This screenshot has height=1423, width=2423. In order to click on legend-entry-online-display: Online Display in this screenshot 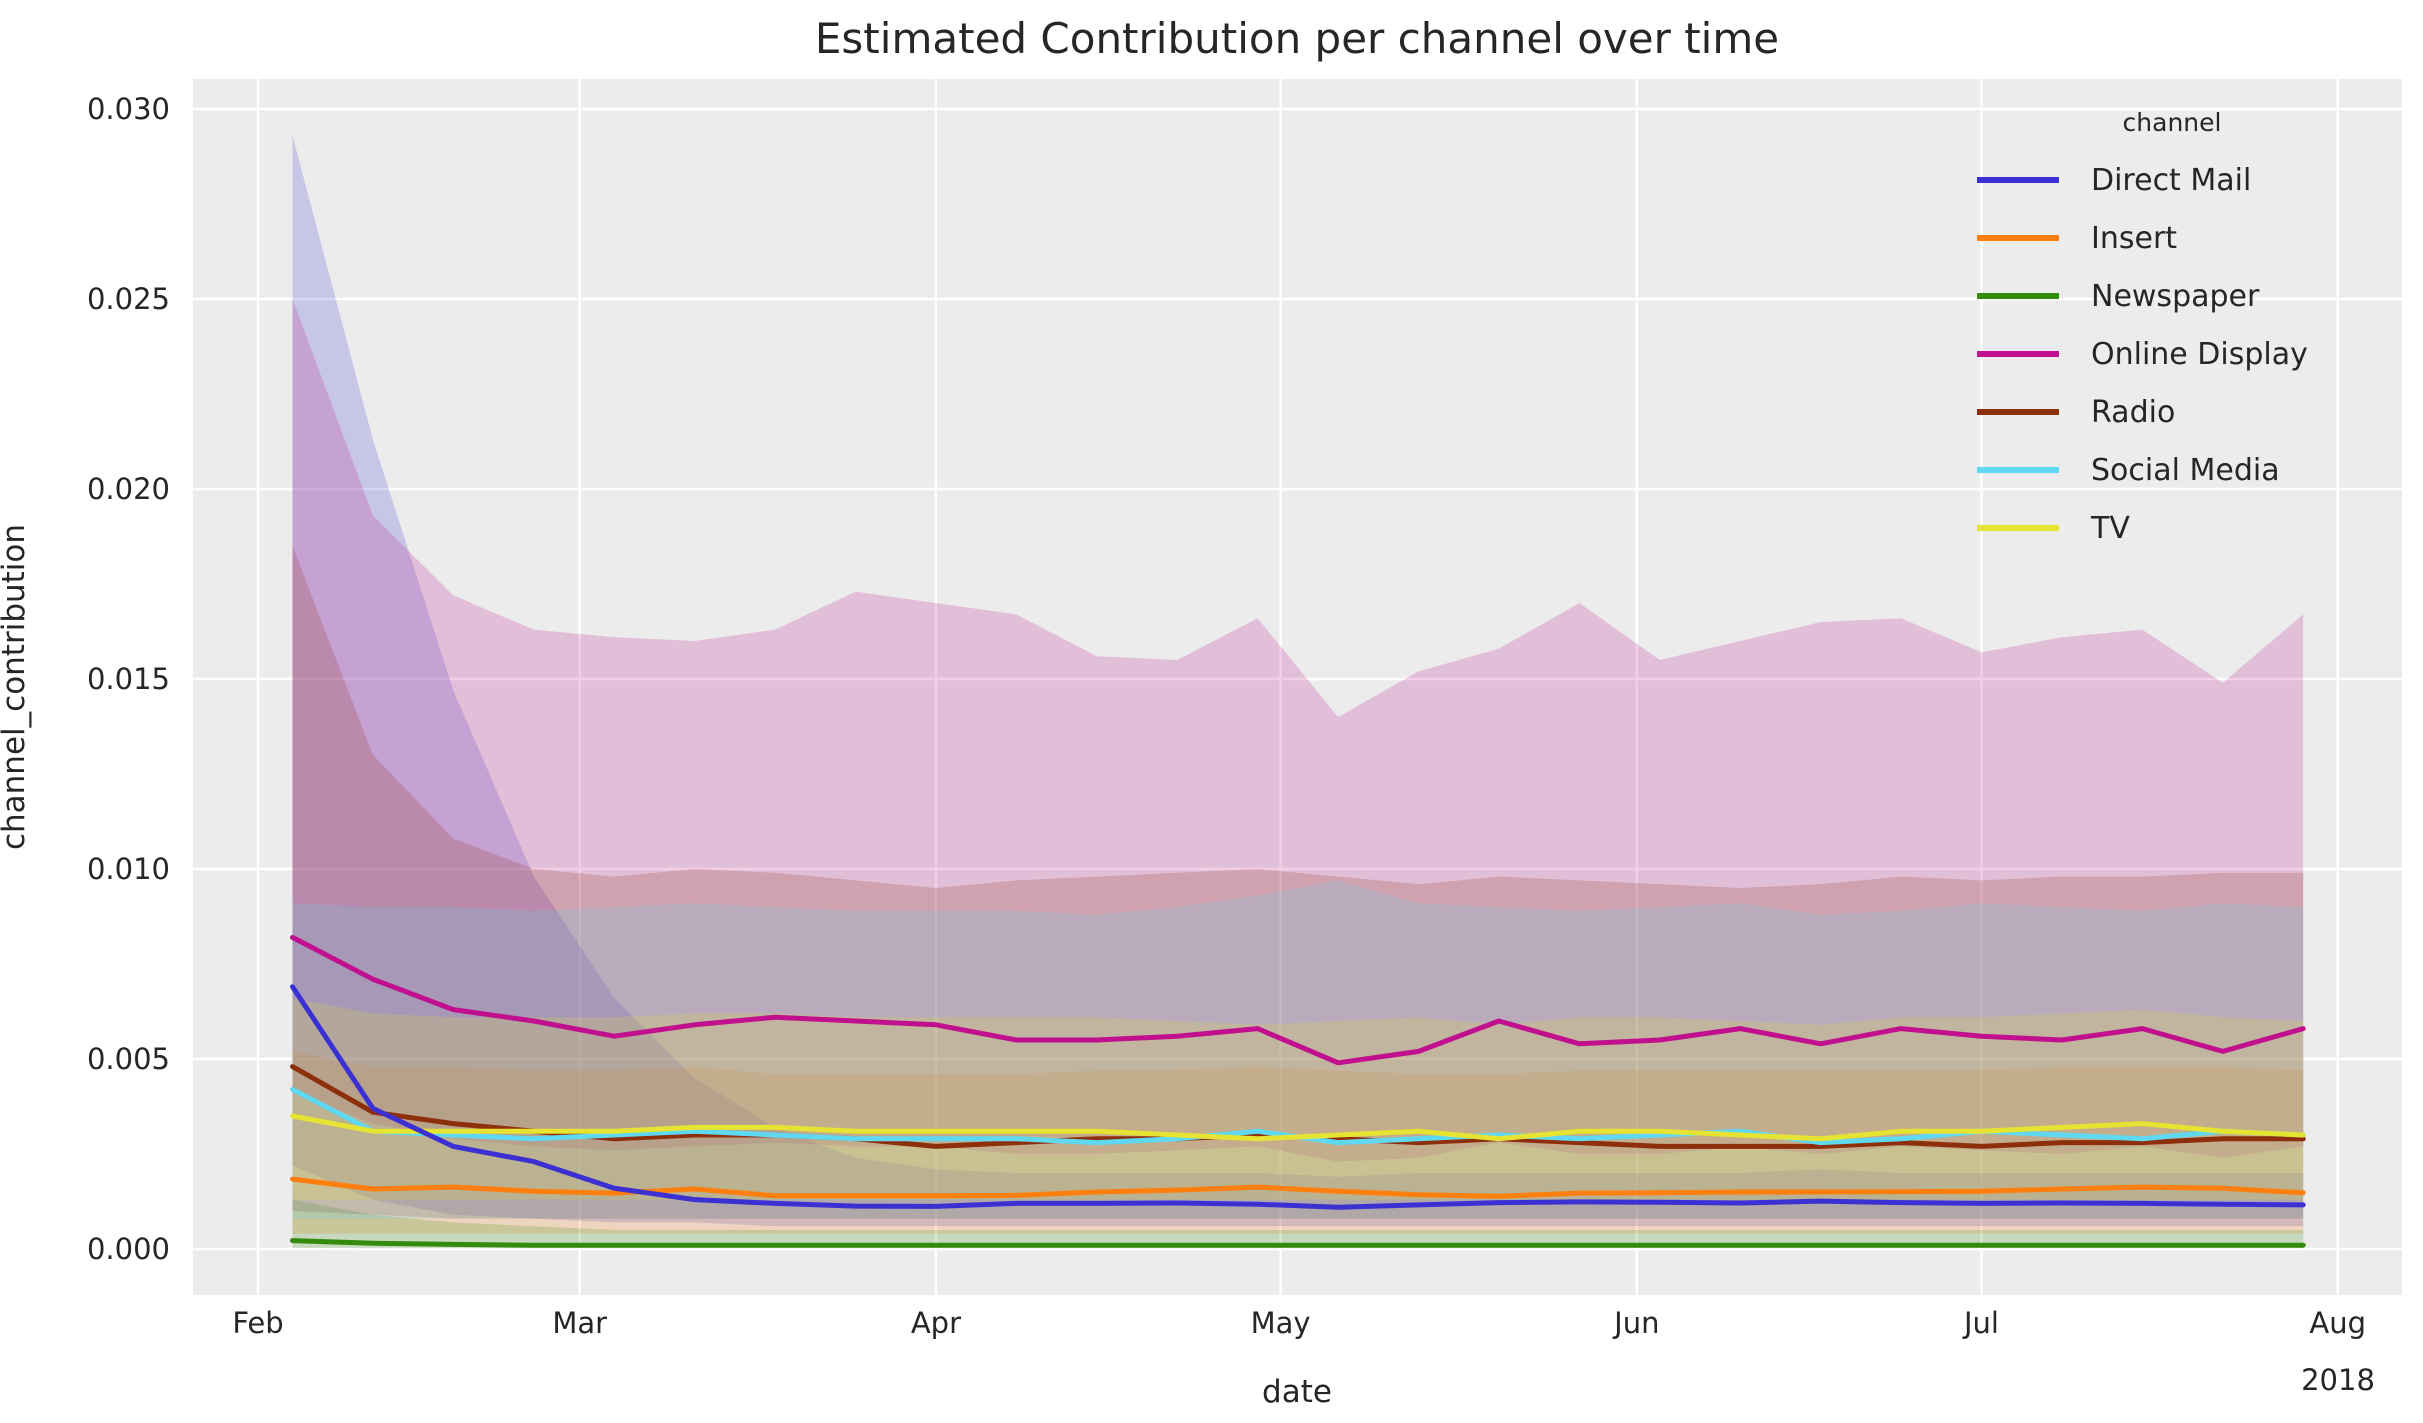, I will do `click(2192, 354)`.